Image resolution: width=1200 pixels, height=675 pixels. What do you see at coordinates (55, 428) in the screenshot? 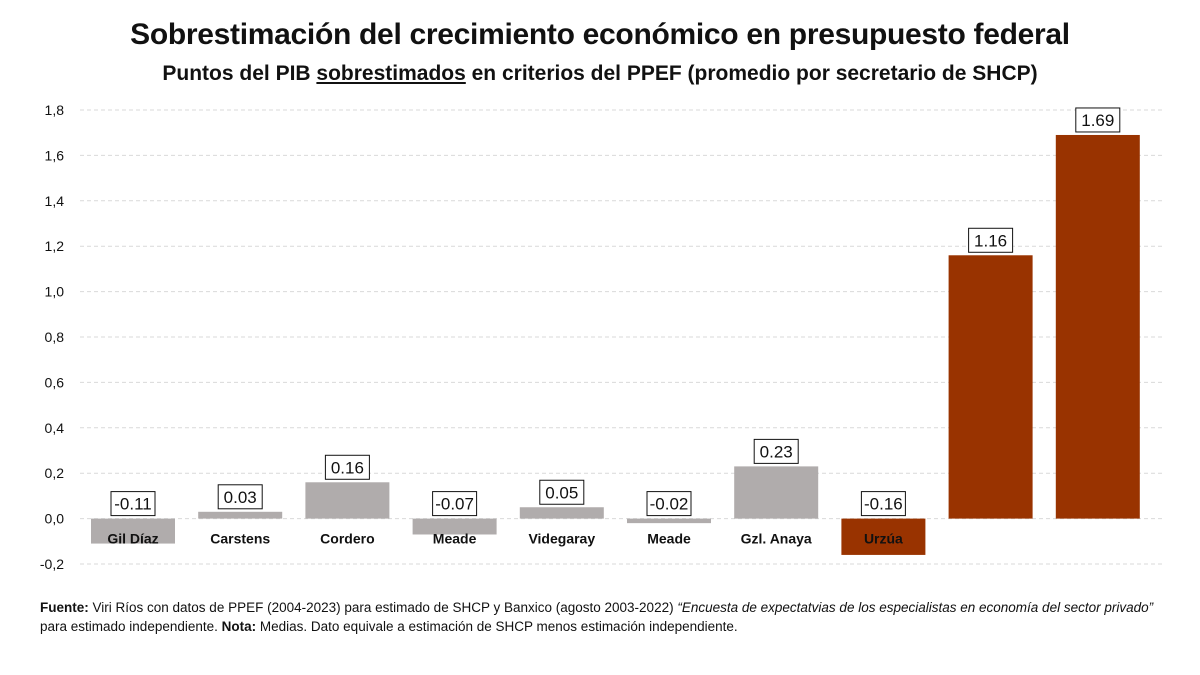
I see `y-tick-label: 0,4` at bounding box center [55, 428].